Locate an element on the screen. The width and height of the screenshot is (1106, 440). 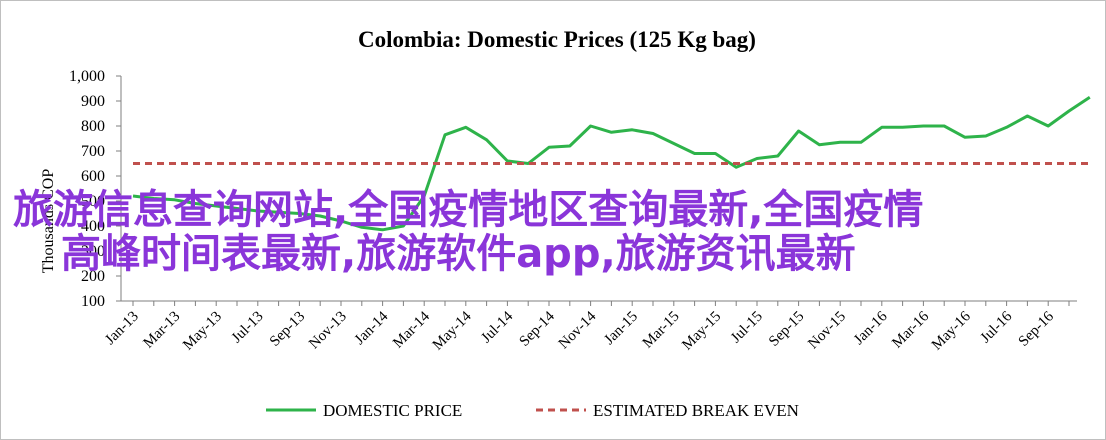
x-tick-label: Jan-16 is located at coordinates (871, 328).